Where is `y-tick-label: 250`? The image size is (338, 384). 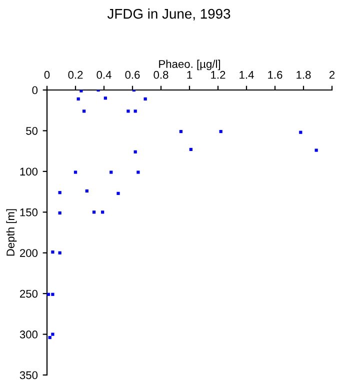 y-tick-label: 250 is located at coordinates (29, 294).